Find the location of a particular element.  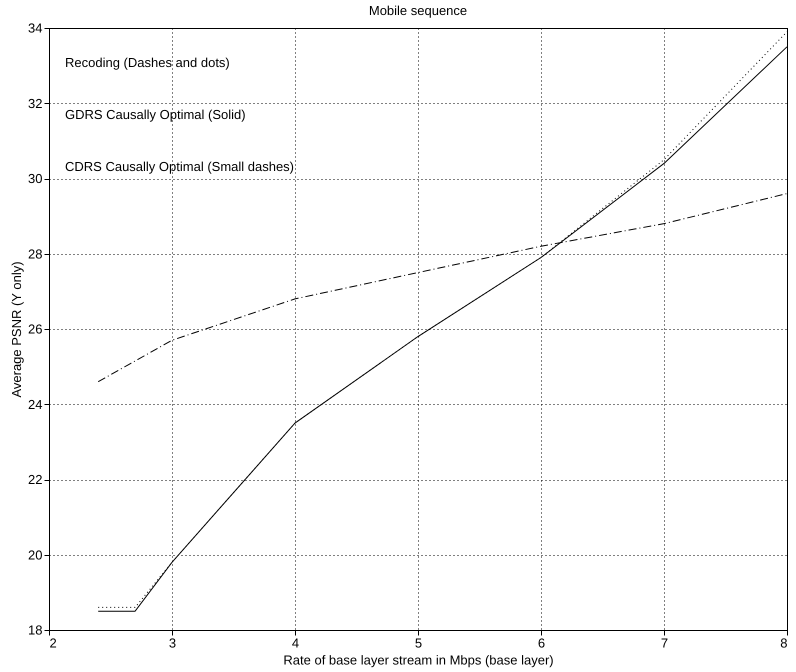

y-tick-label: 28 is located at coordinates (35, 254).